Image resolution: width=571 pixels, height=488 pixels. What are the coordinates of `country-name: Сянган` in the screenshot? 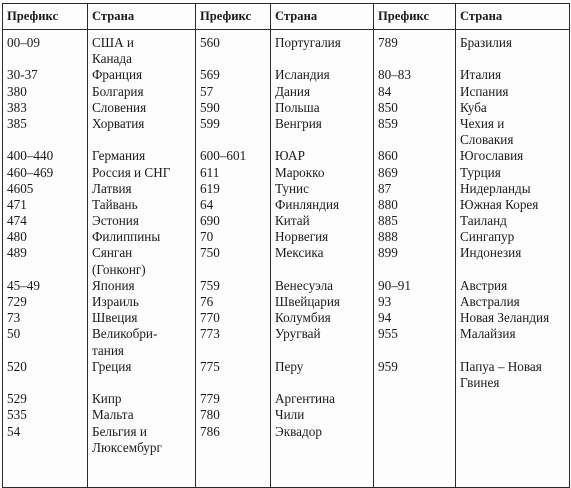 It's located at (112, 253).